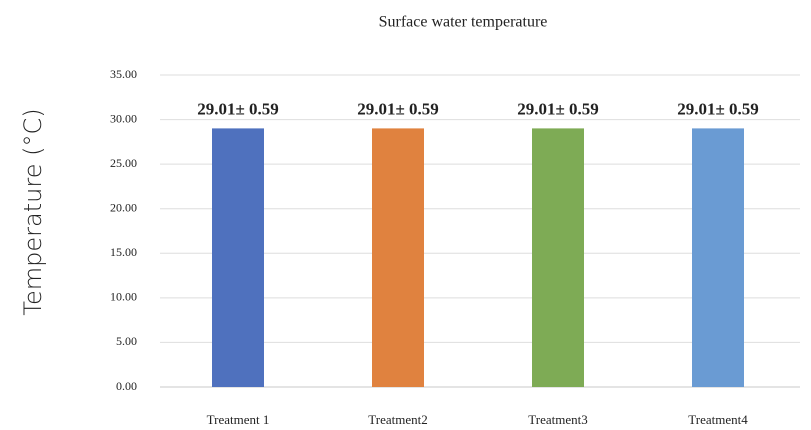 The width and height of the screenshot is (811, 430). What do you see at coordinates (557, 419) in the screenshot?
I see `x-tick-label: Treatment3` at bounding box center [557, 419].